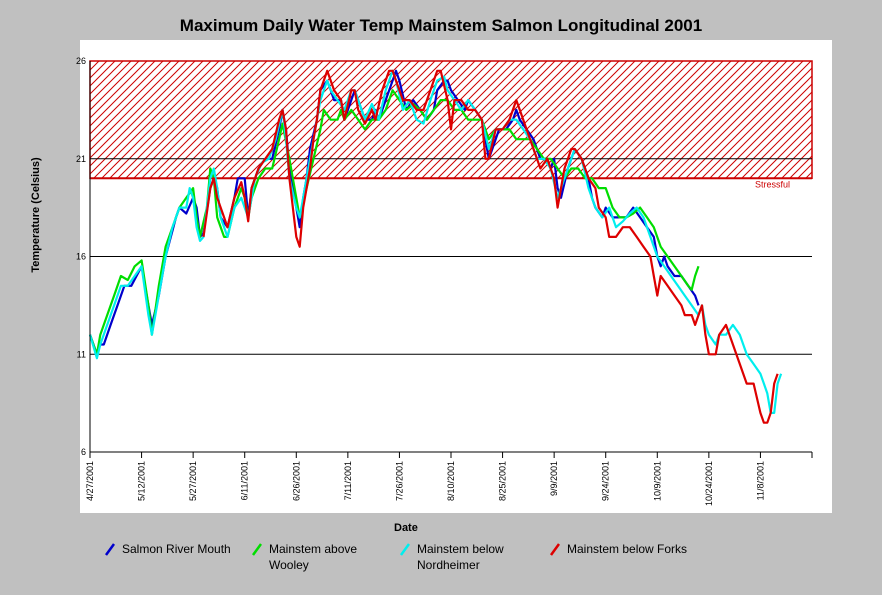  I want to click on x-tick-label: 11/8/2001, so click(760, 480).